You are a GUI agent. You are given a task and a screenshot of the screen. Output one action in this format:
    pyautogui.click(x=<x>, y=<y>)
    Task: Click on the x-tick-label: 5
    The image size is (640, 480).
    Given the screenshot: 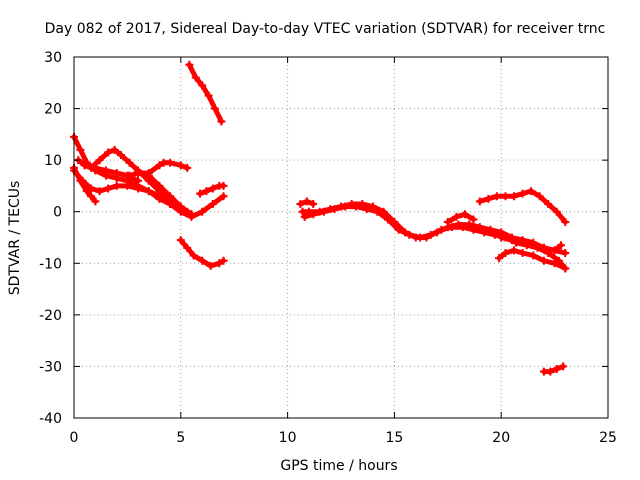 What is the action you would take?
    pyautogui.click(x=180, y=438)
    